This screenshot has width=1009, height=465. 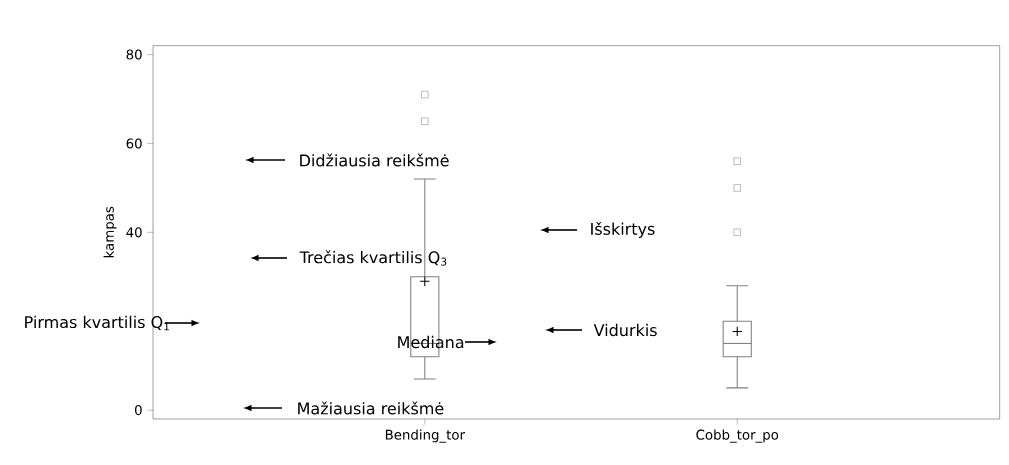 What do you see at coordinates (374, 160) in the screenshot?
I see `annotation: Didžiausia reikšmė` at bounding box center [374, 160].